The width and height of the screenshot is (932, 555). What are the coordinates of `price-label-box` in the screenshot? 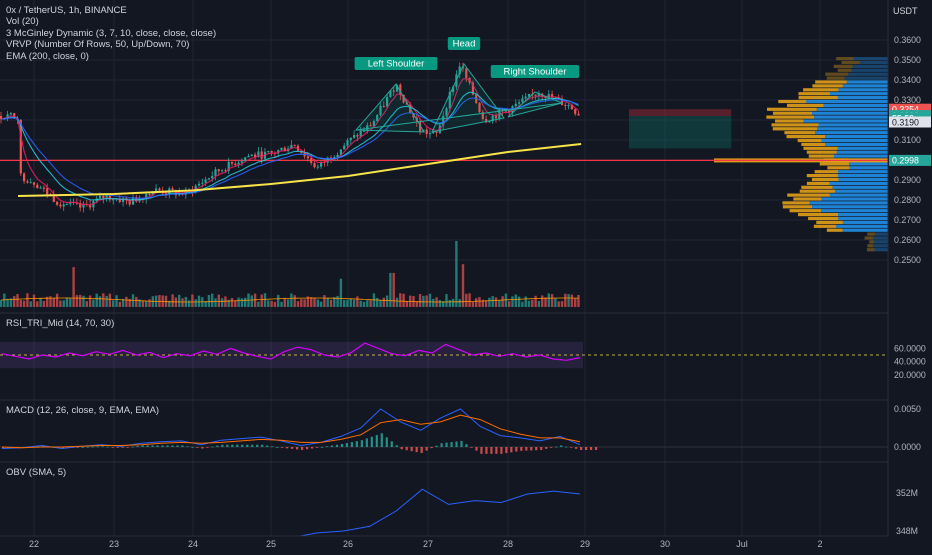 It's located at (910, 122).